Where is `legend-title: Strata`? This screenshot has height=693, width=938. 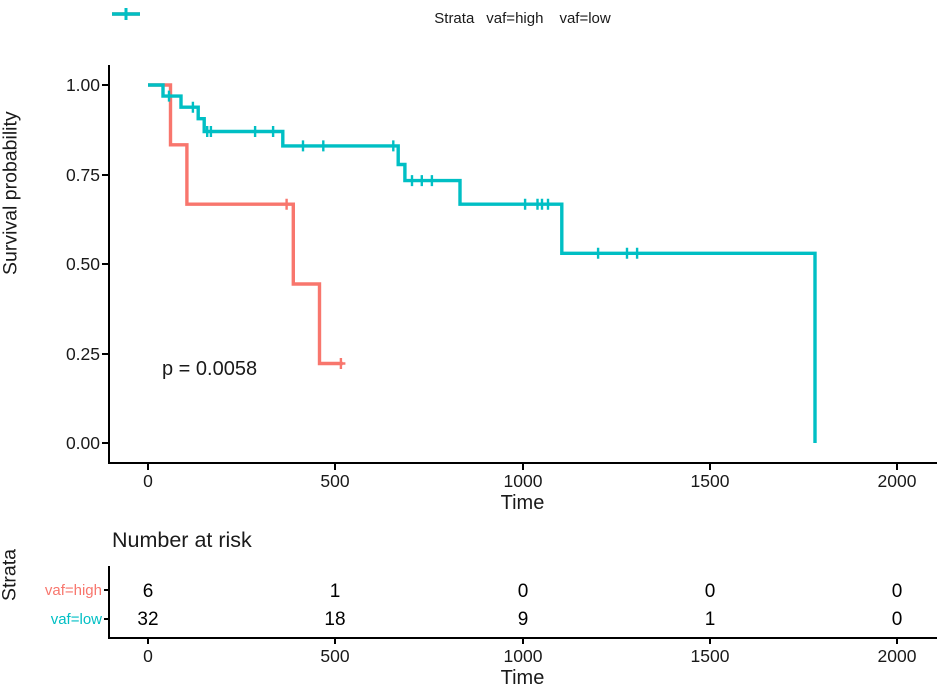
legend-title: Strata is located at coordinates (454, 18).